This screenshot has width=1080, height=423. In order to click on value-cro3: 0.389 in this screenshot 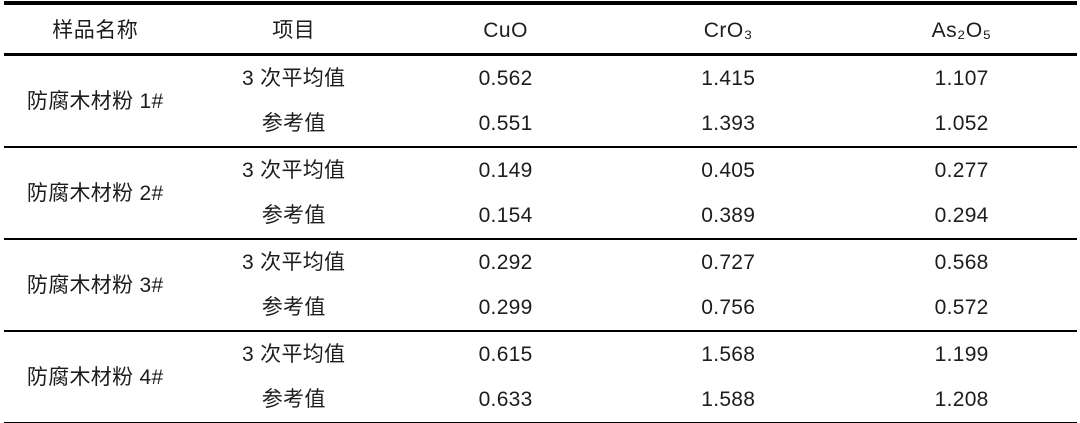, I will do `click(728, 215)`.